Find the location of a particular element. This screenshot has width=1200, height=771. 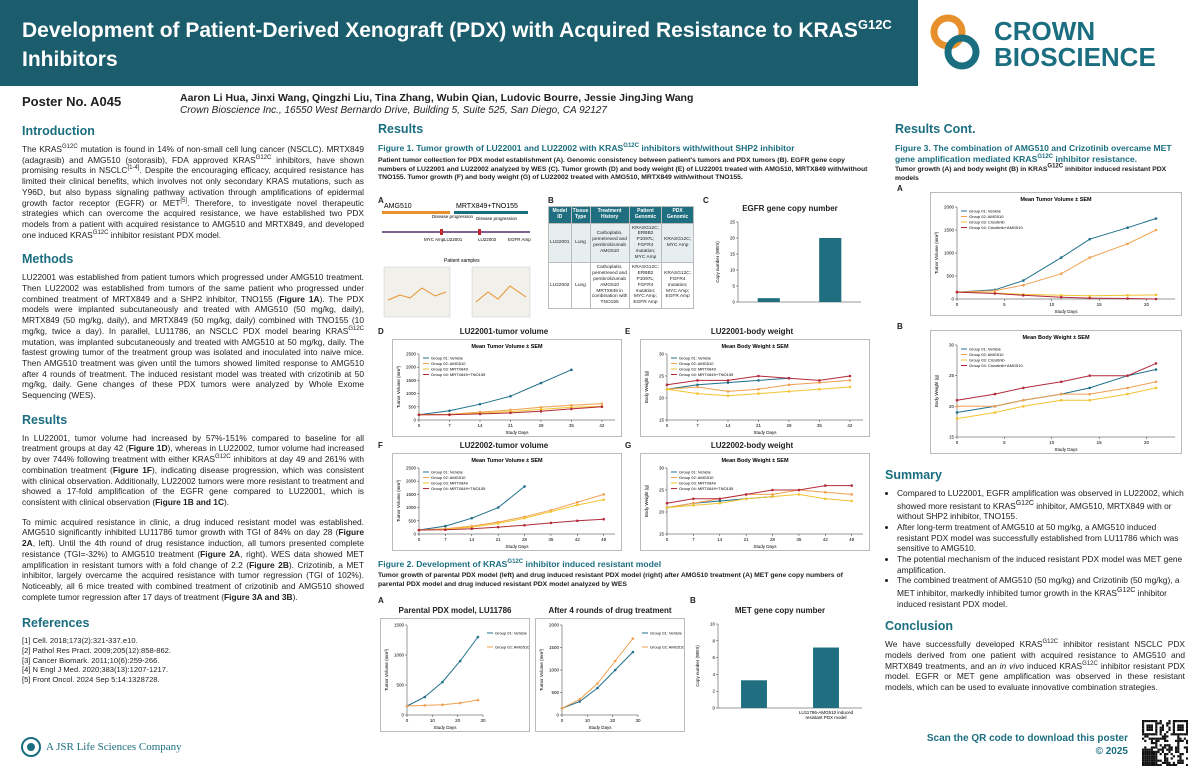

x-tick-label: 15 is located at coordinates (1100, 442).